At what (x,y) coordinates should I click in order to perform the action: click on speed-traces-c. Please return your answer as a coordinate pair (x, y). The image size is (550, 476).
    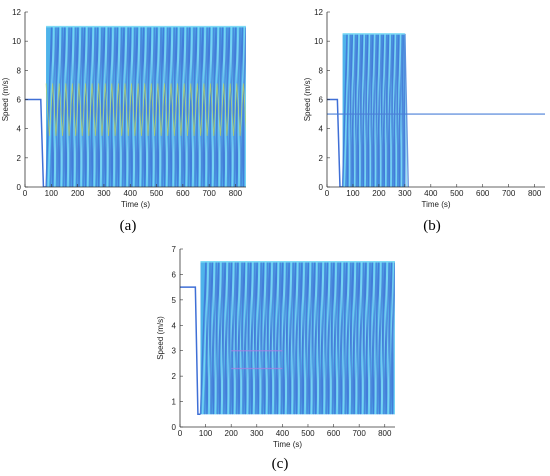
    Looking at the image, I should click on (287, 338).